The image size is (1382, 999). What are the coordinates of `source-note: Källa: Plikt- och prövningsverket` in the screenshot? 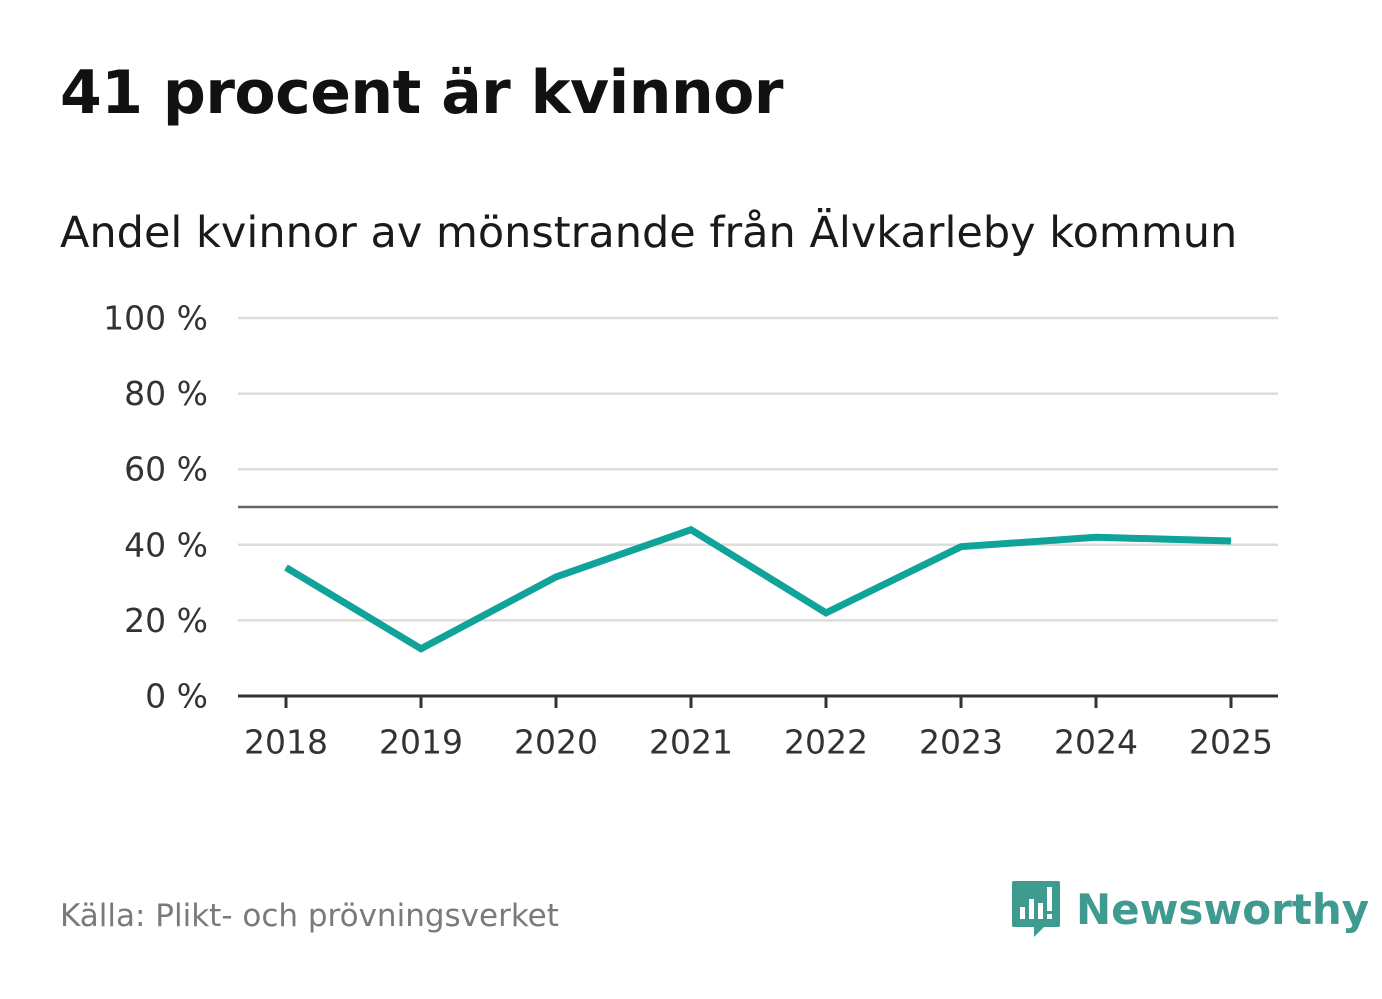 It's located at (309, 916).